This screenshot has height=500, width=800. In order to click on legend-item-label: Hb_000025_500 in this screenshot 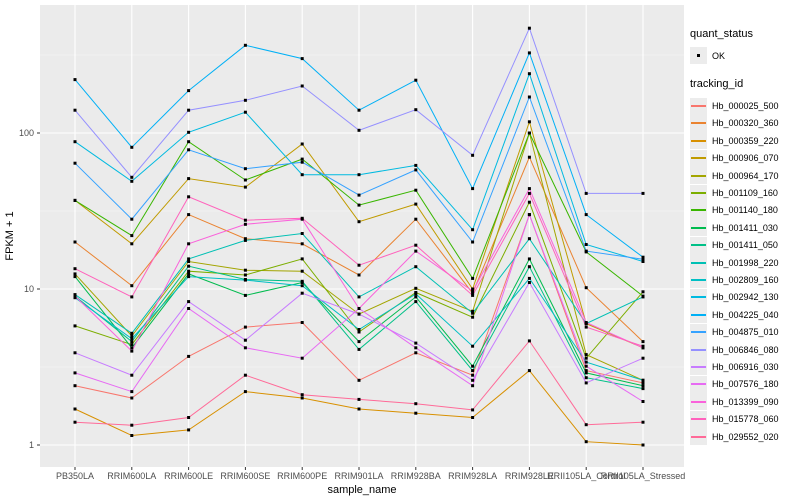, I will do `click(745, 106)`.